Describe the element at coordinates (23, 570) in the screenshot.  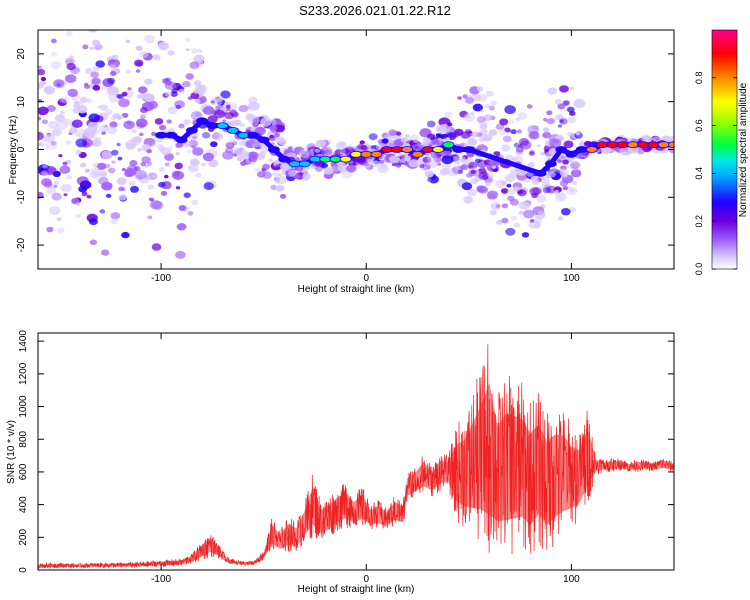
I see `y-tick-label: 0` at that location.